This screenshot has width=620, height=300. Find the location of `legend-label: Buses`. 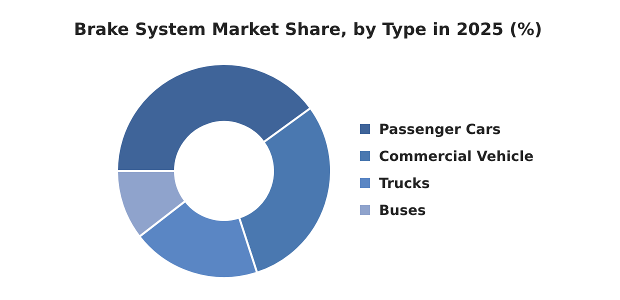

legend-label: Buses is located at coordinates (402, 211).